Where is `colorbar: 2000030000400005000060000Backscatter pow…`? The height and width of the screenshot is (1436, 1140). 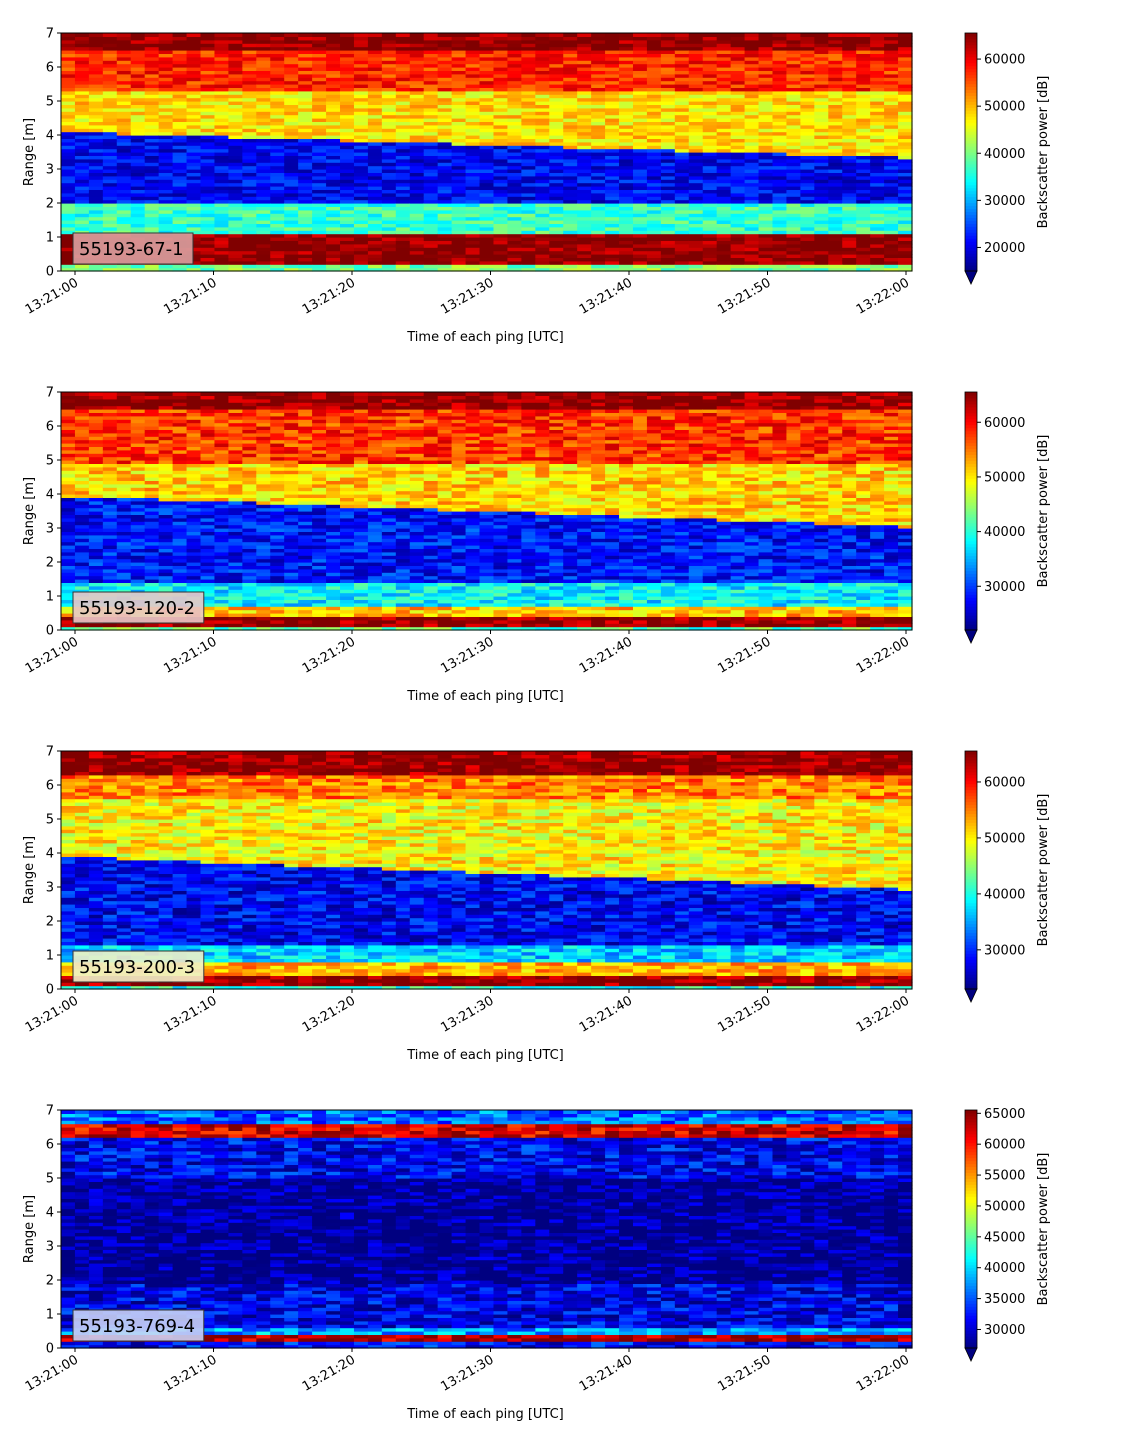
colorbar: 2000030000400005000060000Backscatter pow… is located at coordinates (1008, 158).